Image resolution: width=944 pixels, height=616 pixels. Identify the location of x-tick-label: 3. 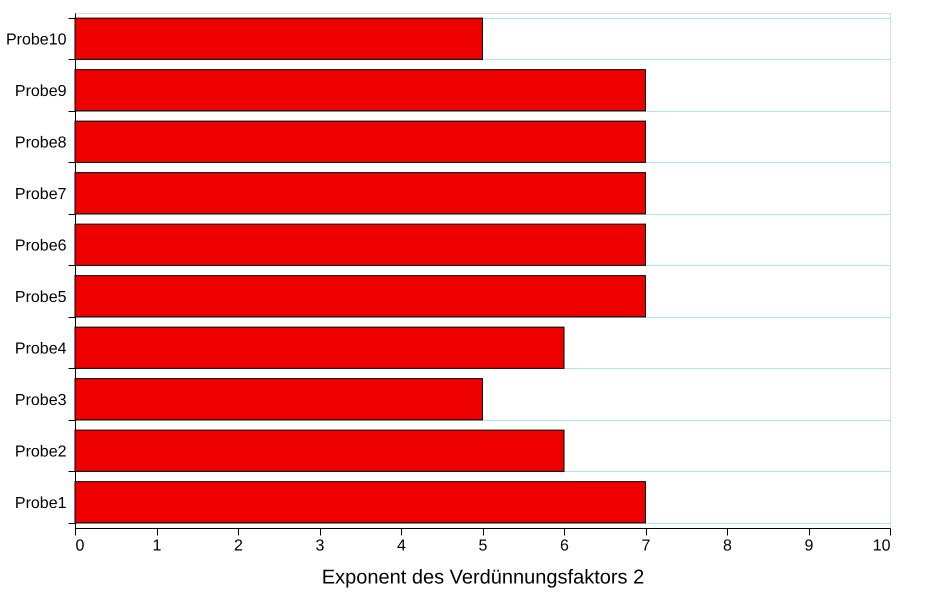
(320, 546).